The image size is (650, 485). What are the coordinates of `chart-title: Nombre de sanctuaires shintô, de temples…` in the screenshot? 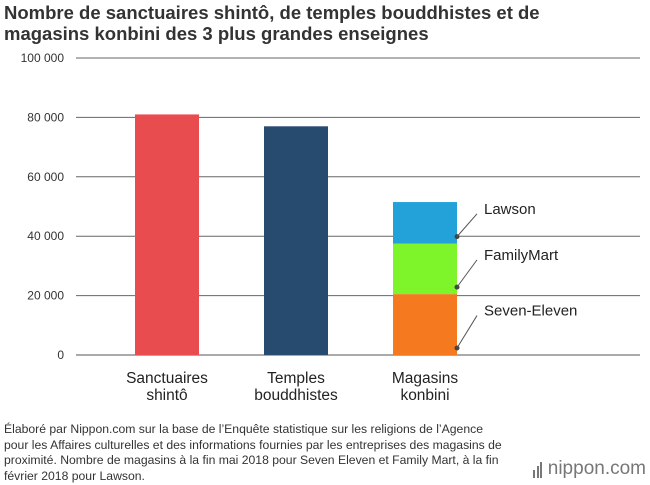 It's located at (272, 23).